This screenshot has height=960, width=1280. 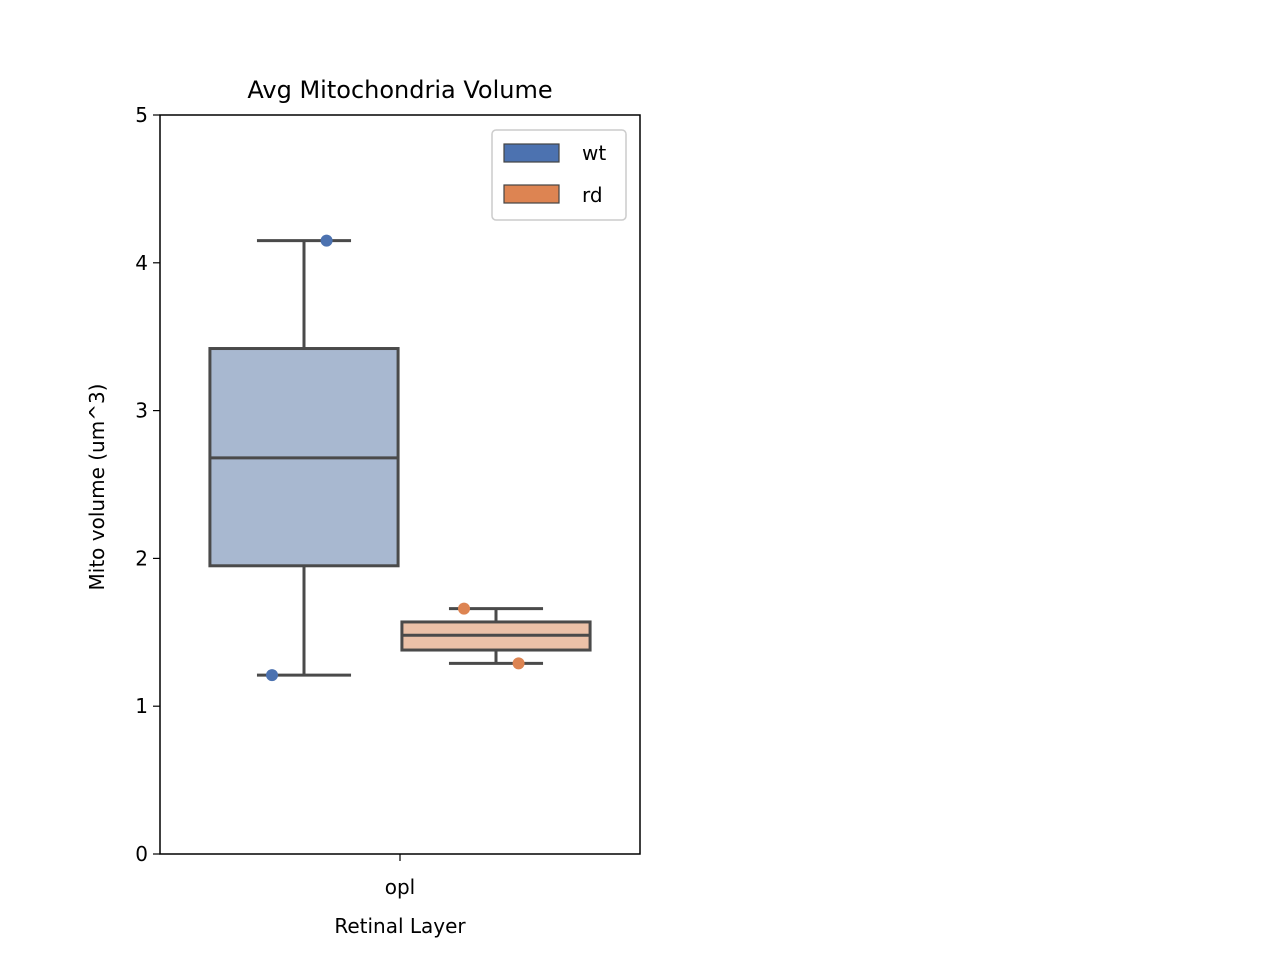 What do you see at coordinates (400, 926) in the screenshot?
I see `x-axis-label: Retinal Layer` at bounding box center [400, 926].